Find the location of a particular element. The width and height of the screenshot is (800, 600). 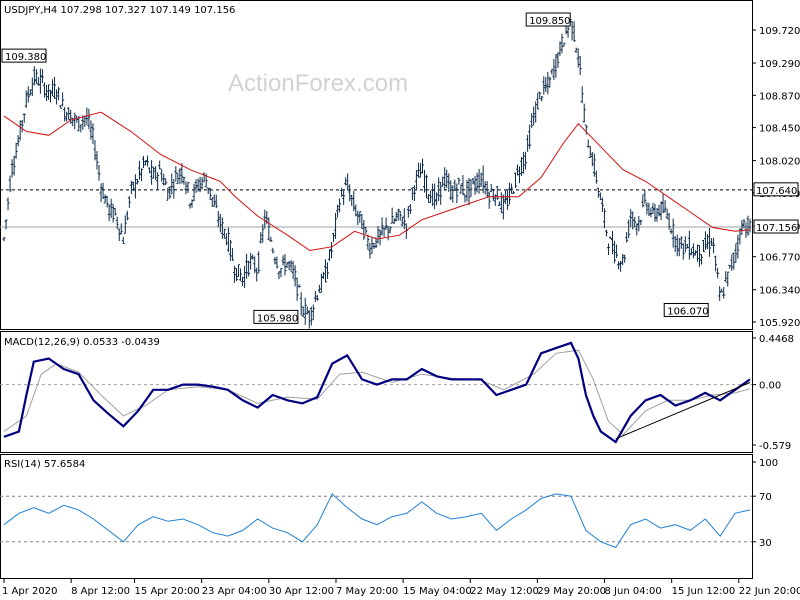

price-tick-label: 105.920 is located at coordinates (779, 323).